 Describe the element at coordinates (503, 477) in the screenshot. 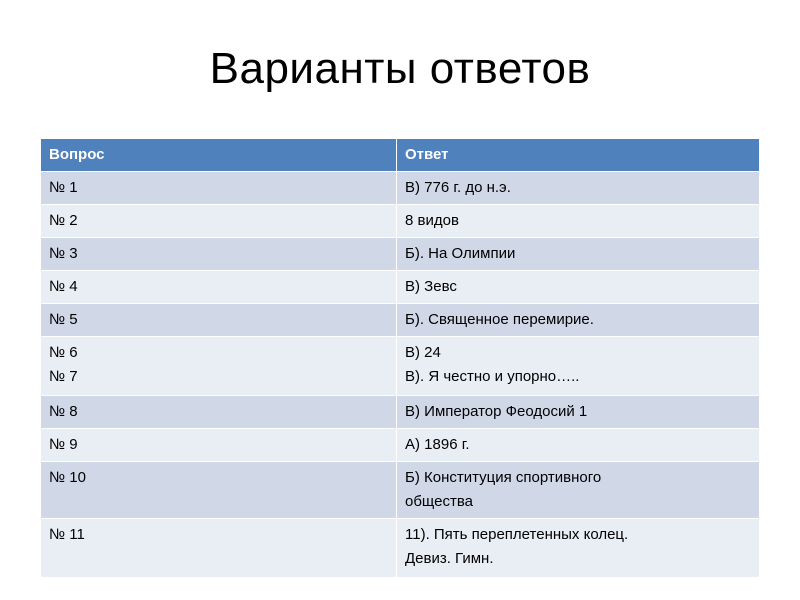

I see `answer-text: Б) Конституция спортивного` at that location.